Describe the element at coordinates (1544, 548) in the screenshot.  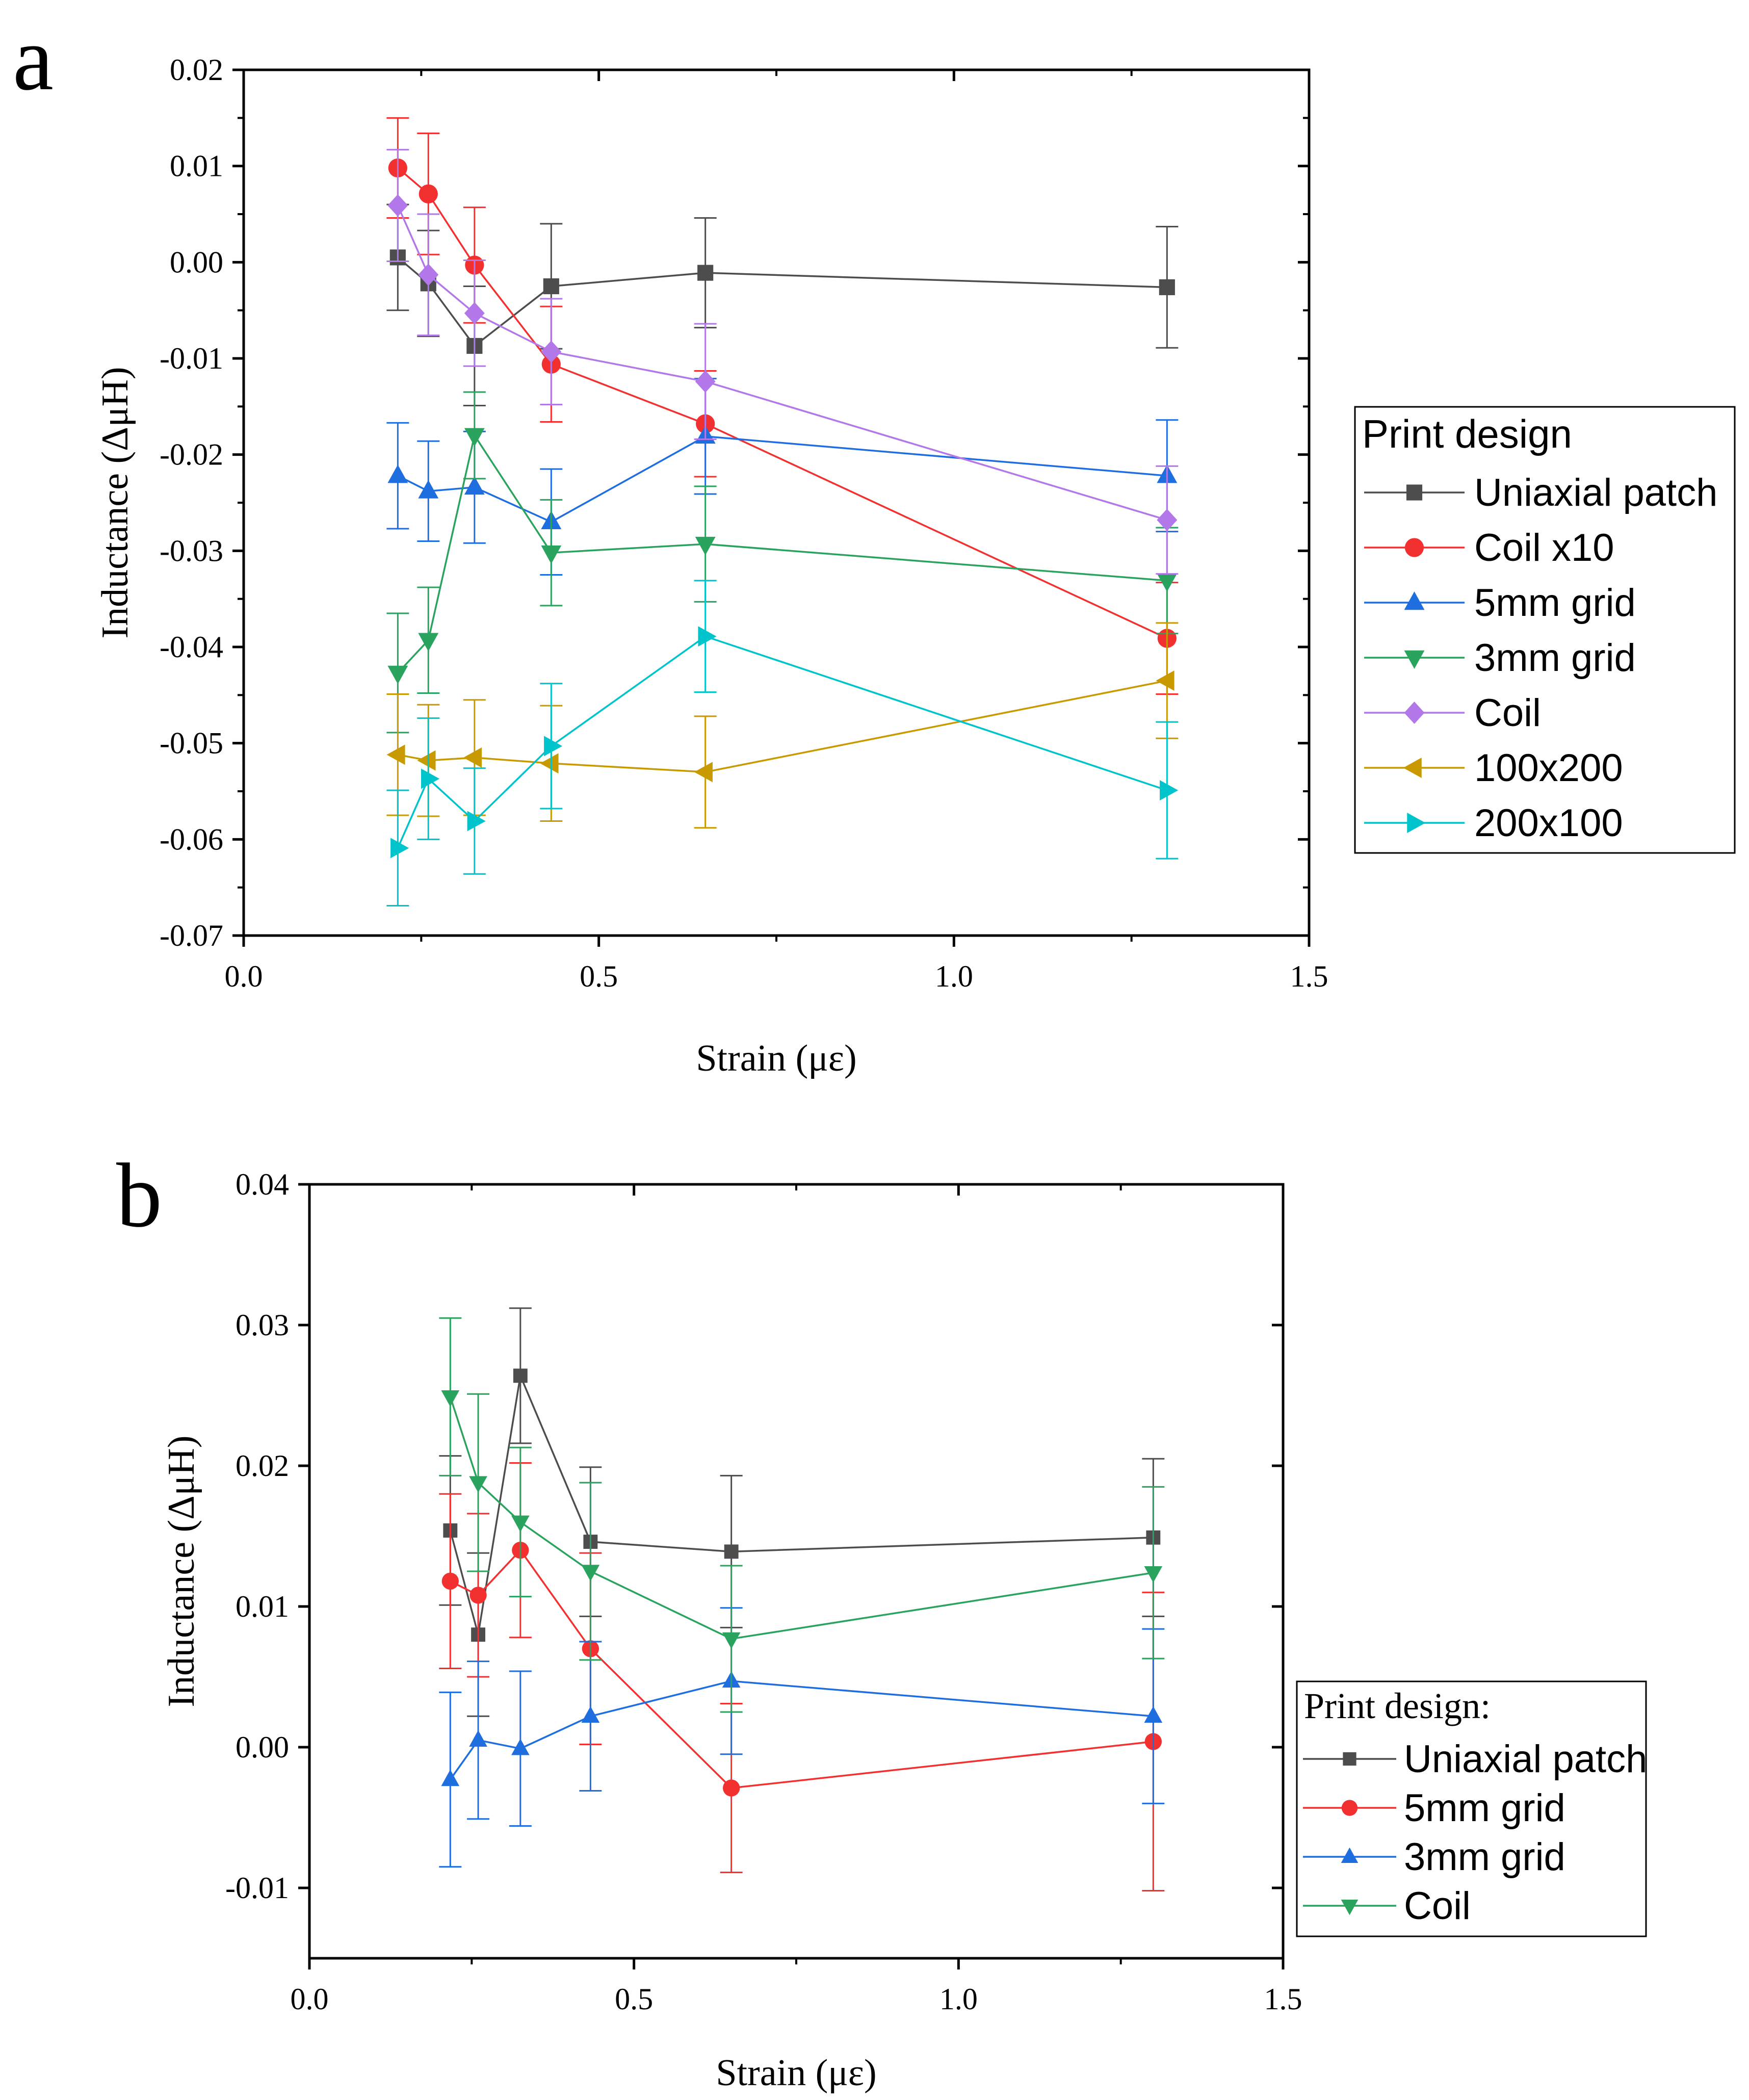
I see `panel-a-legend-label: Coil x10` at that location.